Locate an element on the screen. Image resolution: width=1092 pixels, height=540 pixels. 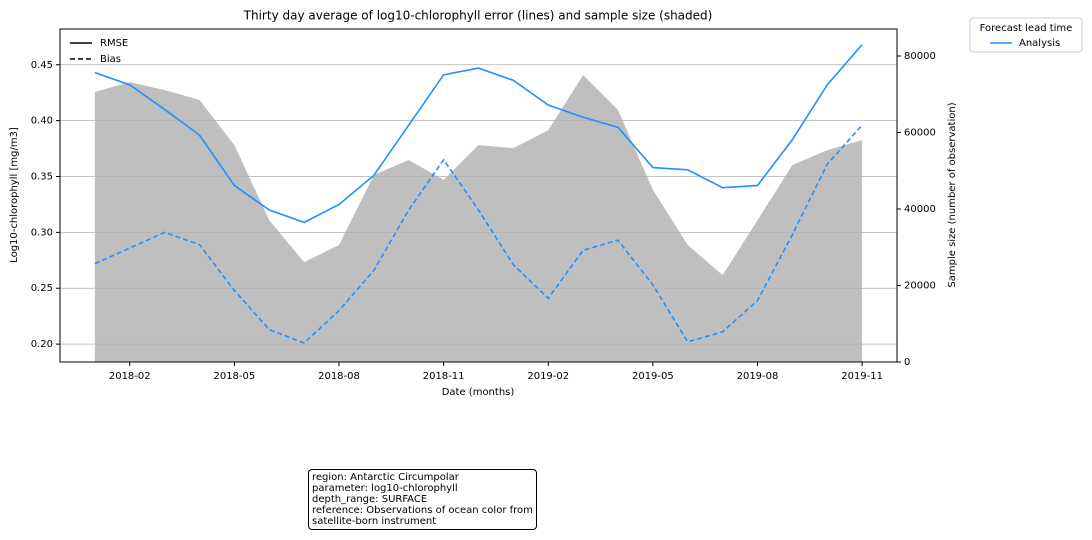
info-line: region: Antarctic Circumpolar is located at coordinates (385, 477).